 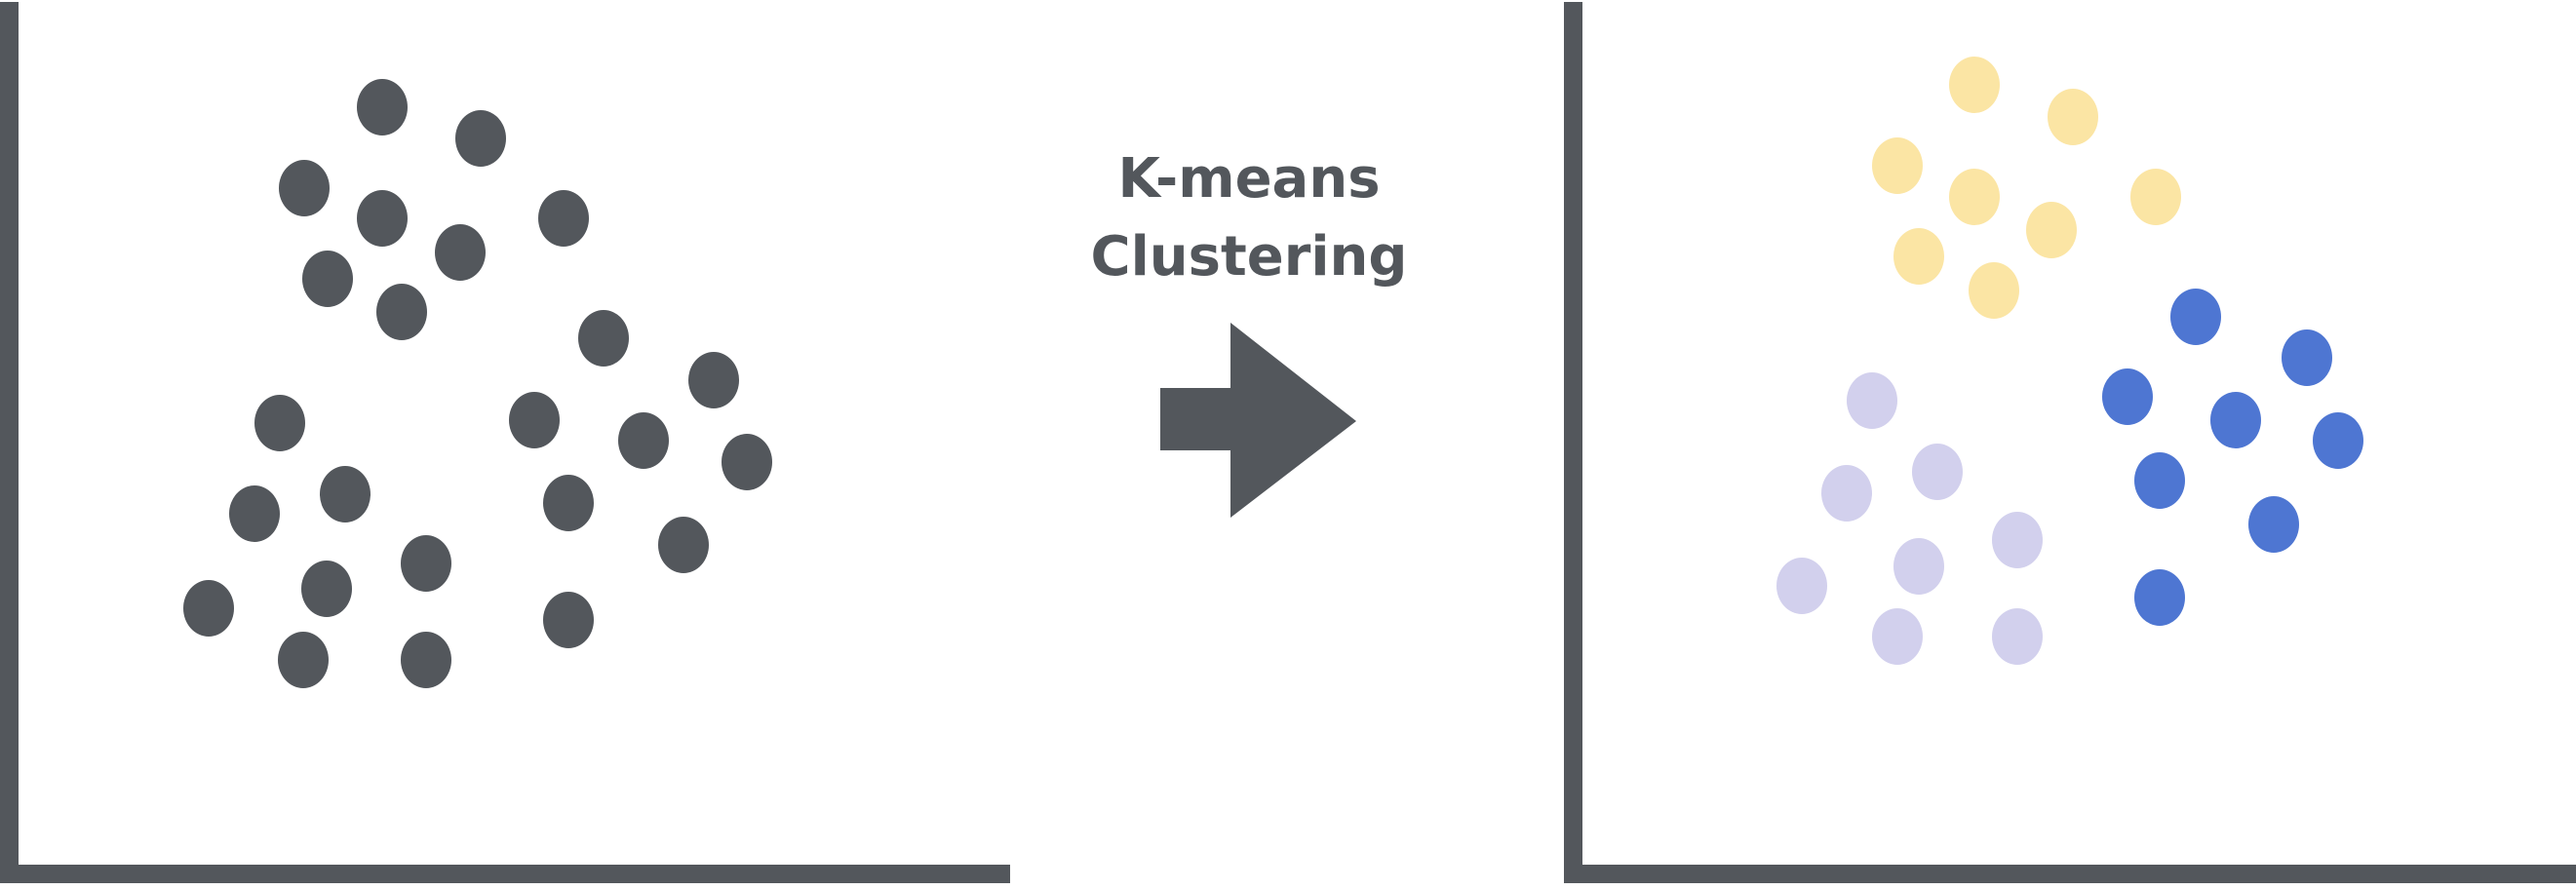 I want to click on after-x-axis, so click(x=2070, y=874).